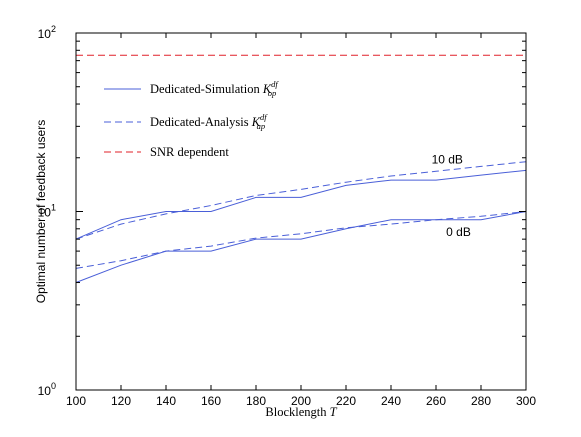  I want to click on x-tick-label: 140, so click(166, 401).